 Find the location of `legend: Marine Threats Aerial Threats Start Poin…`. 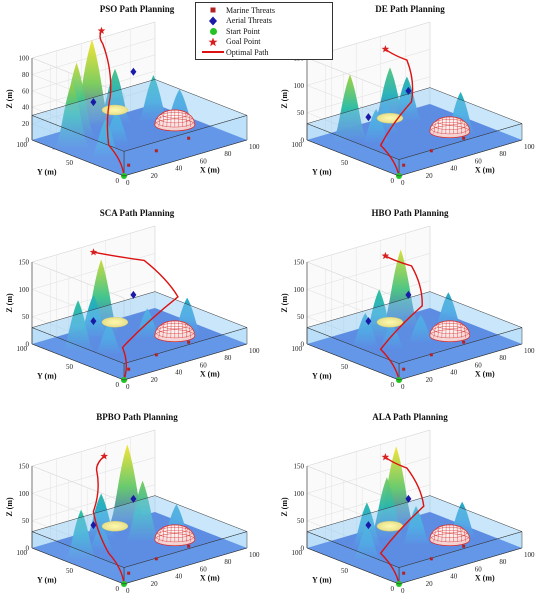

legend: Marine Threats Aerial Threats Start Poin… is located at coordinates (264, 31).